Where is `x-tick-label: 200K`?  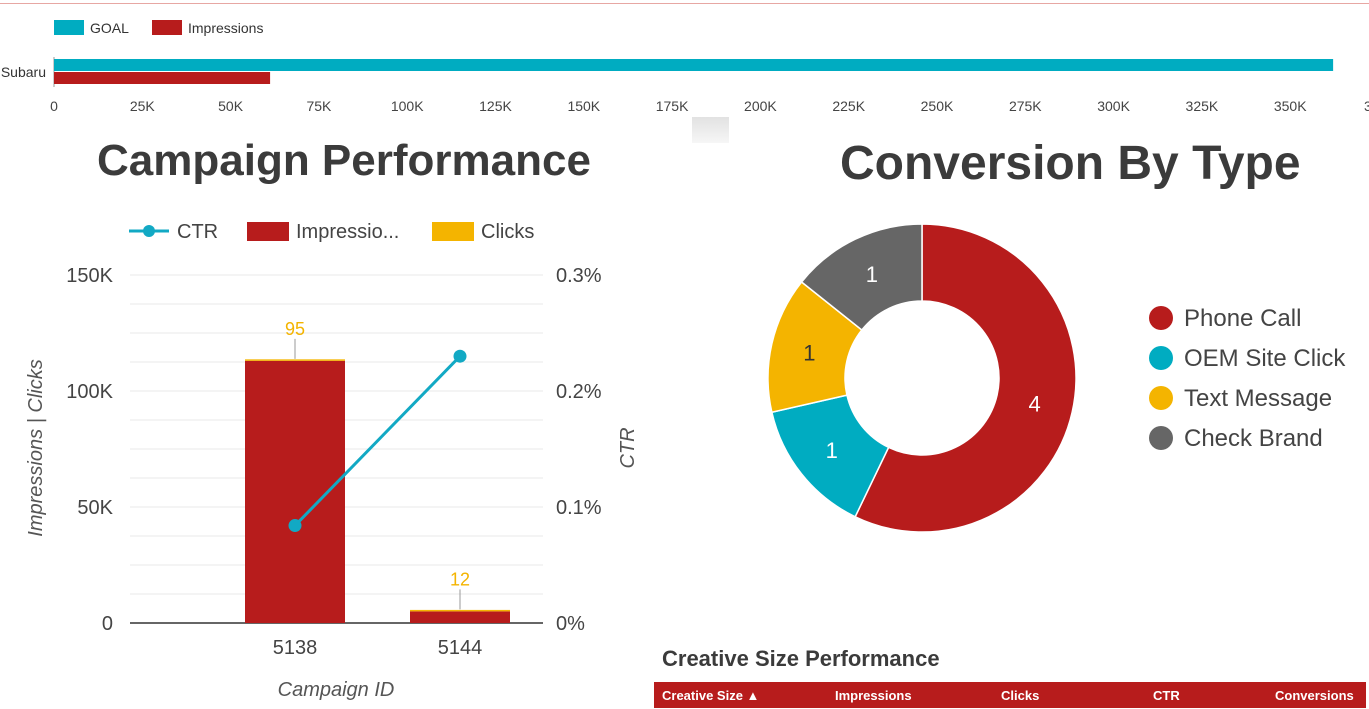
x-tick-label: 200K is located at coordinates (760, 106).